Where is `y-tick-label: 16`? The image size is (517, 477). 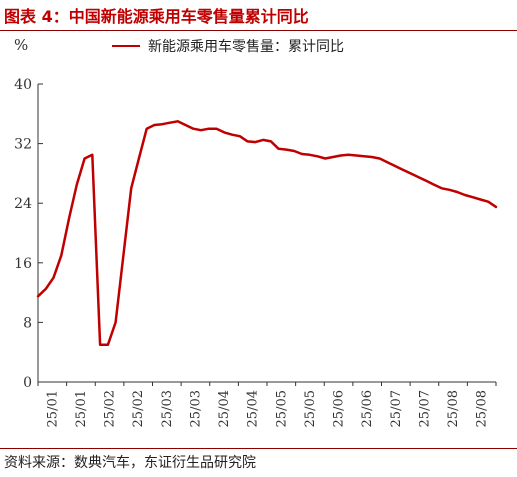 y-tick-label: 16 is located at coordinates (23, 264).